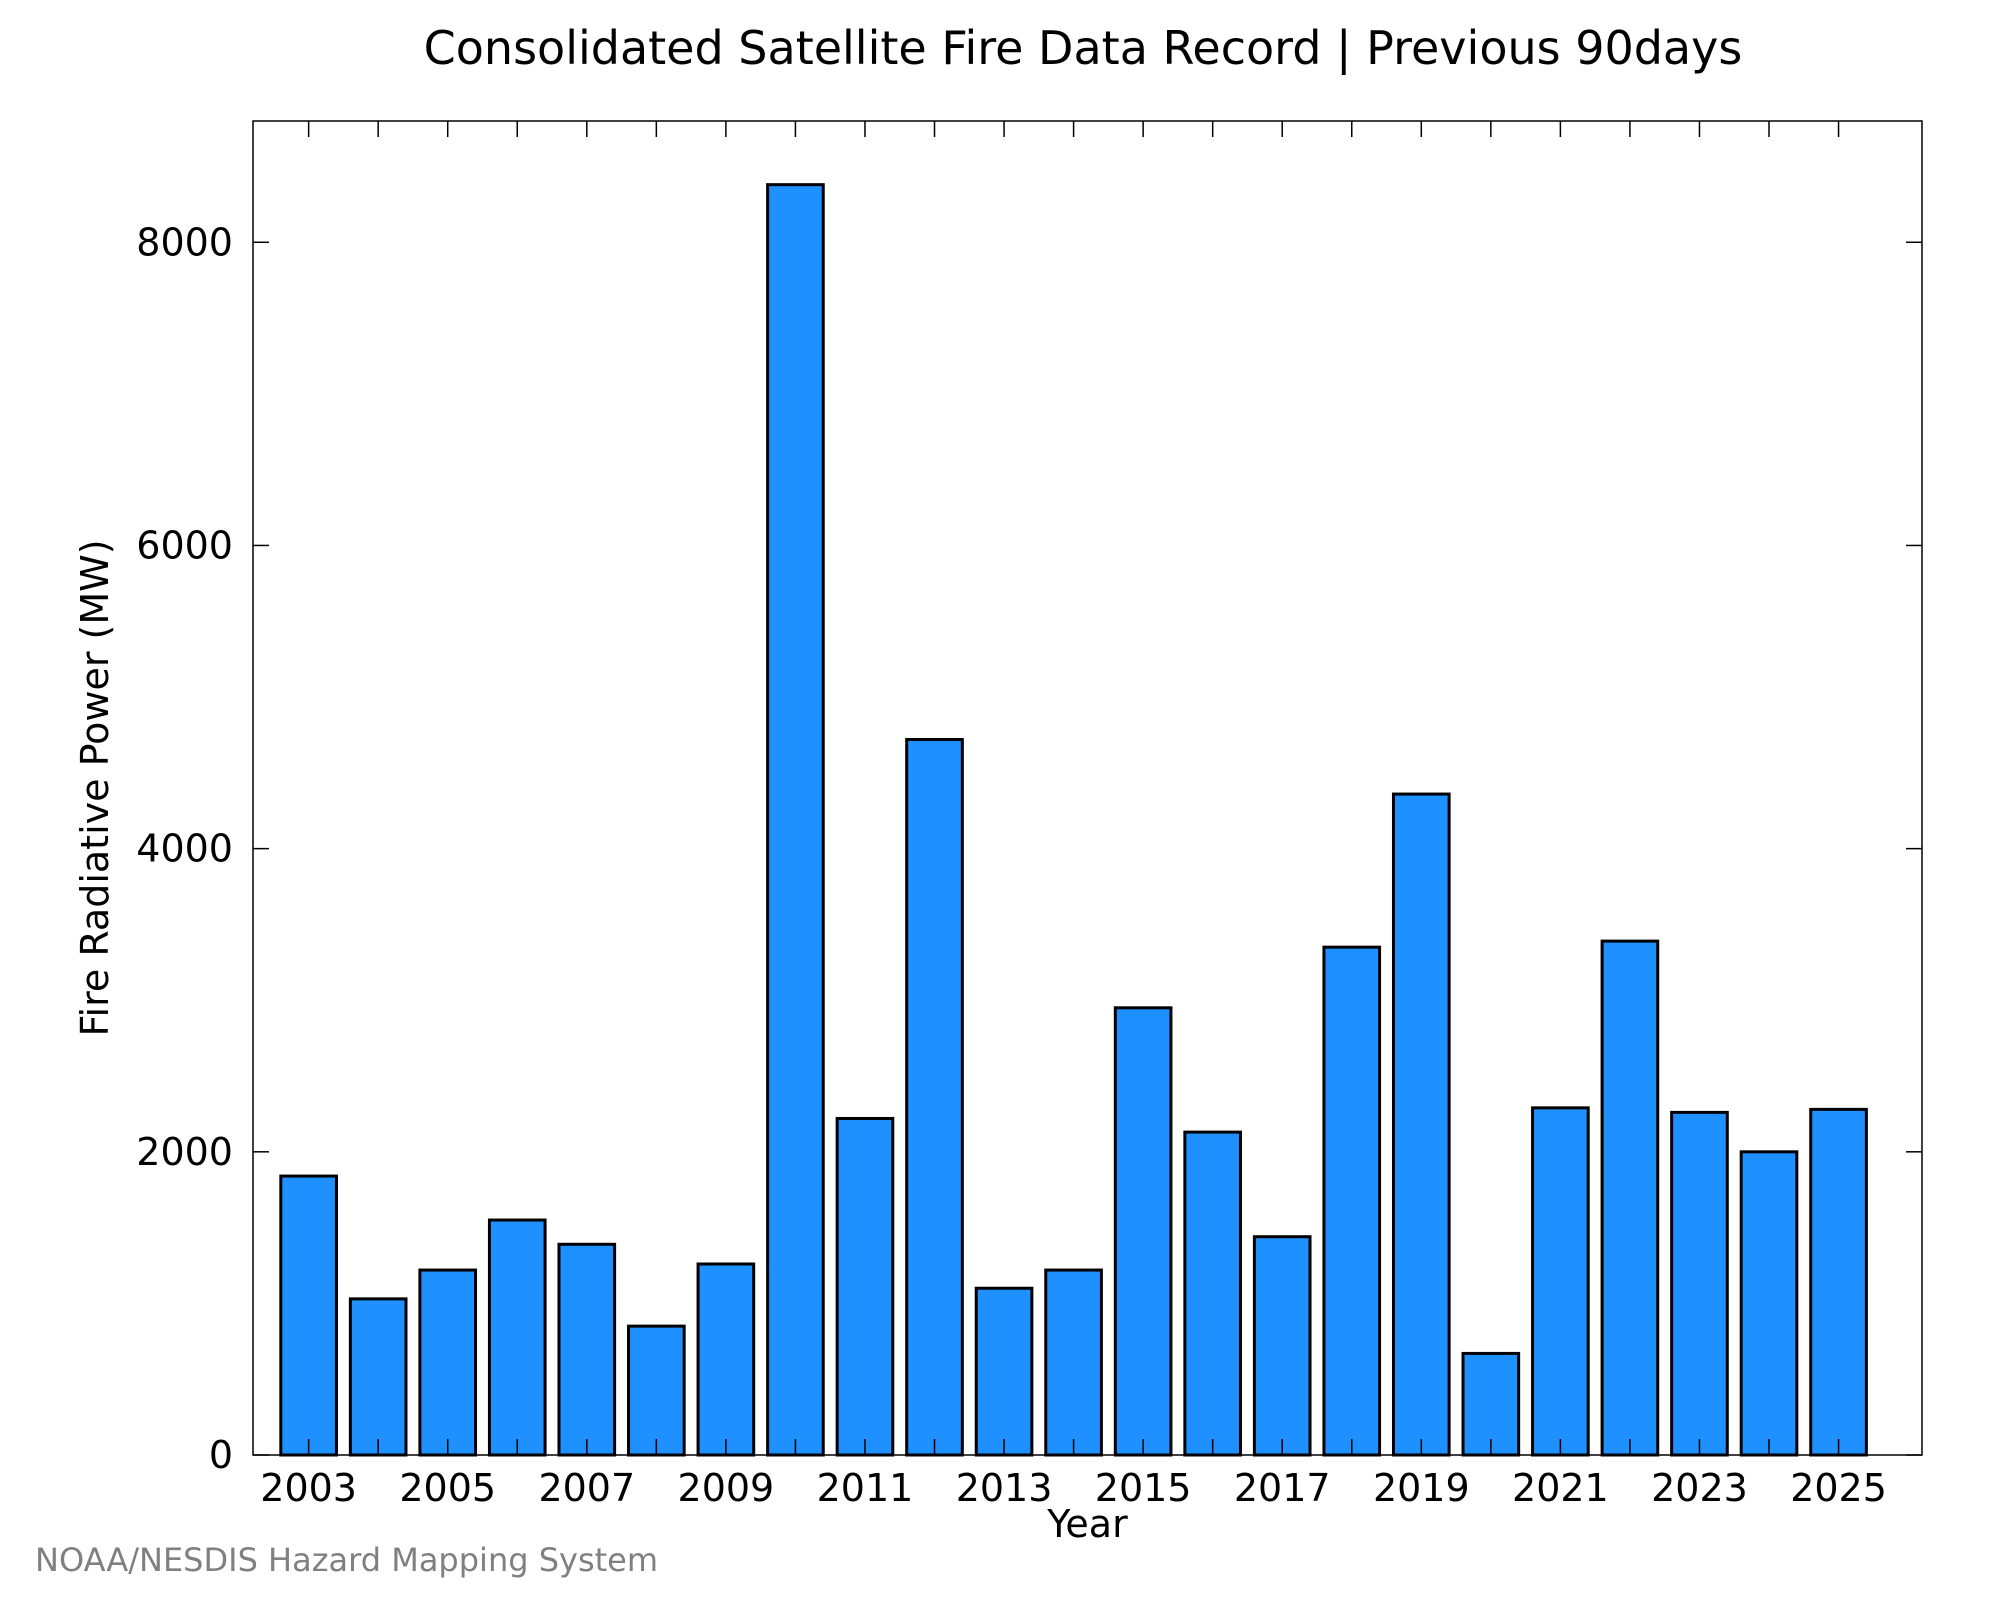 The height and width of the screenshot is (1600, 2000). I want to click on bar-2011, so click(865, 1286).